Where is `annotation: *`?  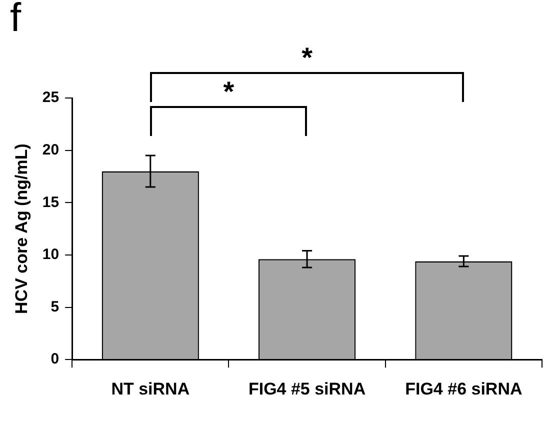
annotation: * is located at coordinates (229, 92).